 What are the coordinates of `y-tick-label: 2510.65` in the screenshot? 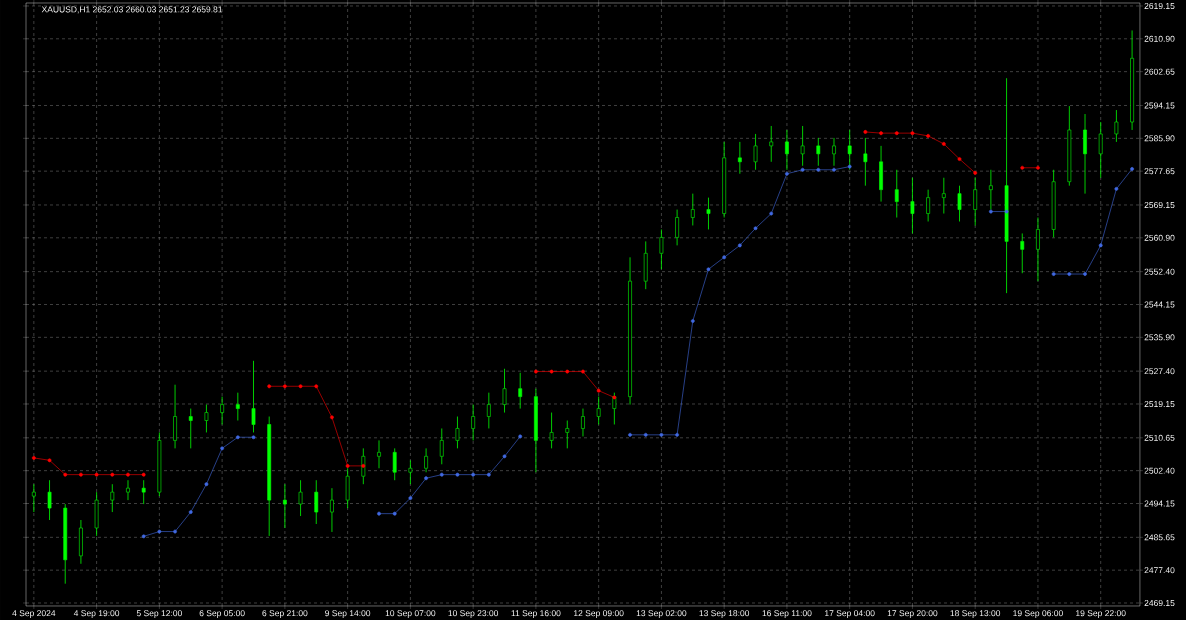 It's located at (1159, 437).